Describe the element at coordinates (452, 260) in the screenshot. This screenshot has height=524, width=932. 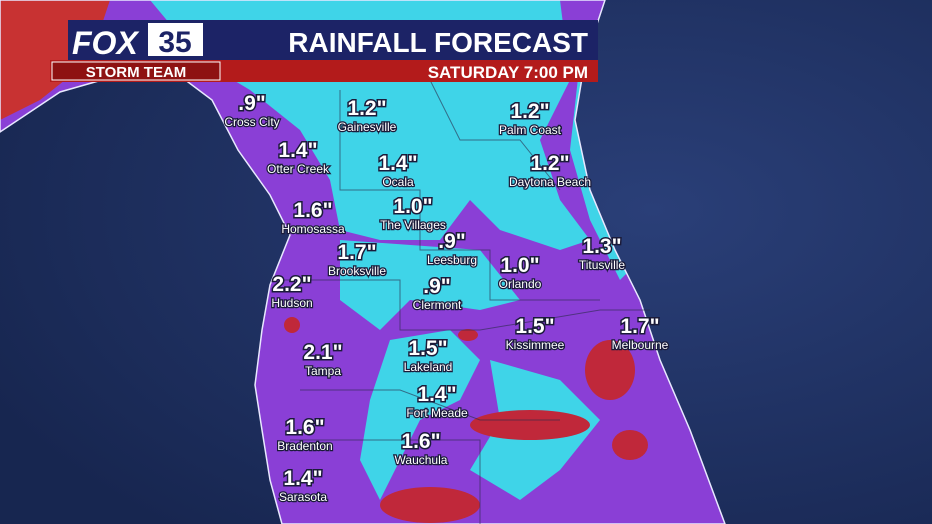
I see `city-name: Leesburg` at that location.